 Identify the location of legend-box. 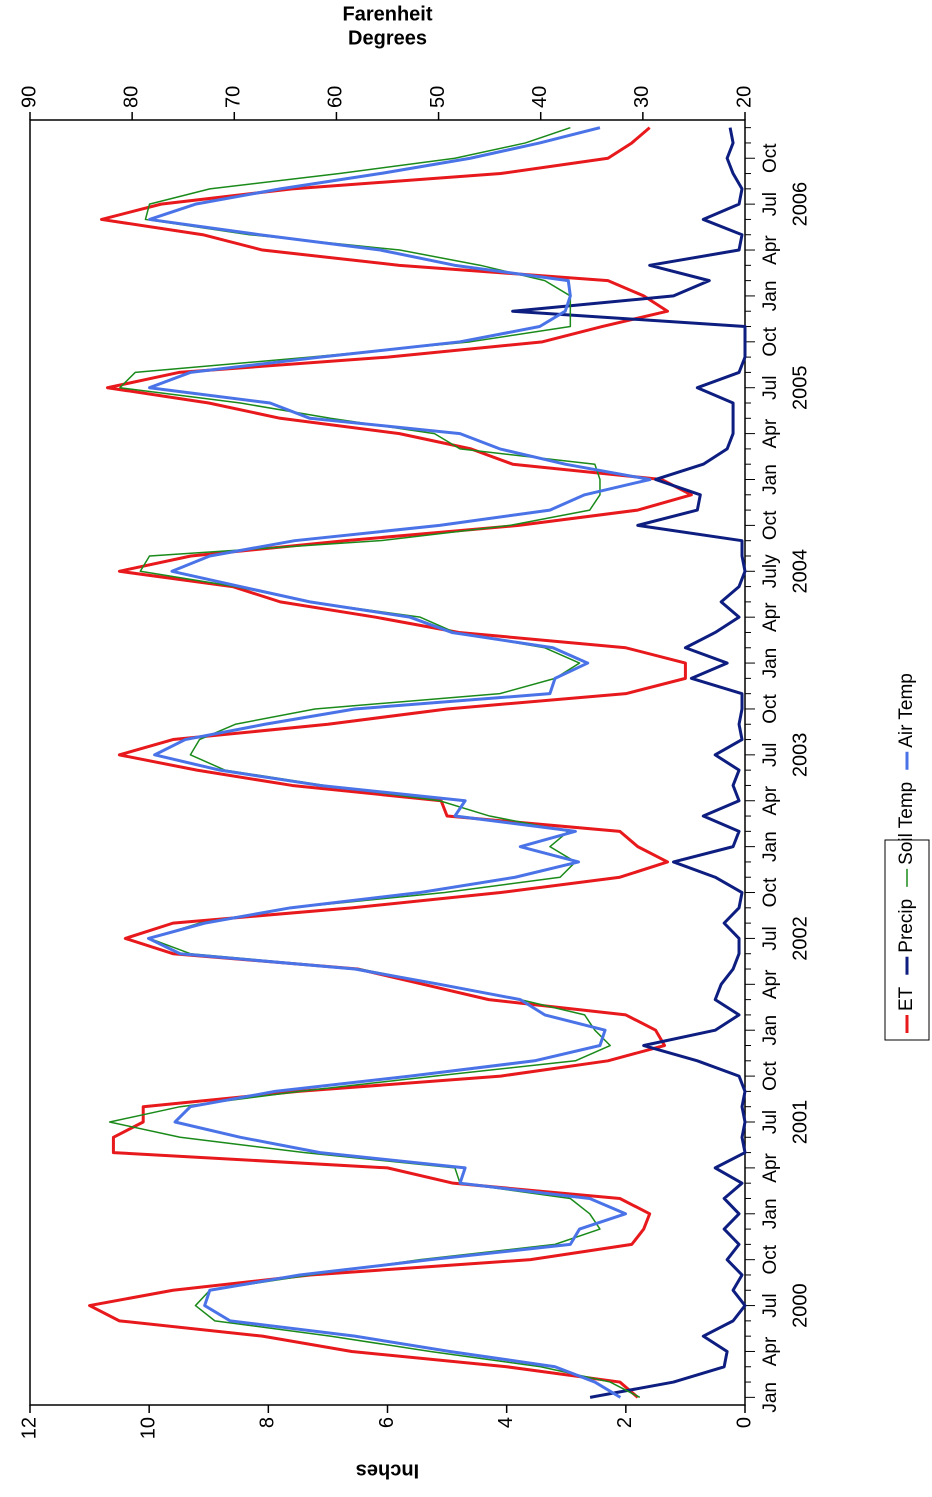
(907, 940).